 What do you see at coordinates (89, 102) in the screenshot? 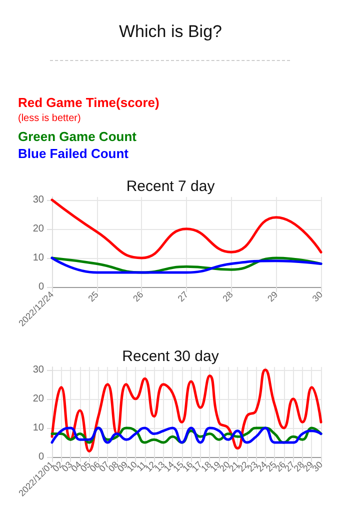
I see `text: Red Game Time(score)` at bounding box center [89, 102].